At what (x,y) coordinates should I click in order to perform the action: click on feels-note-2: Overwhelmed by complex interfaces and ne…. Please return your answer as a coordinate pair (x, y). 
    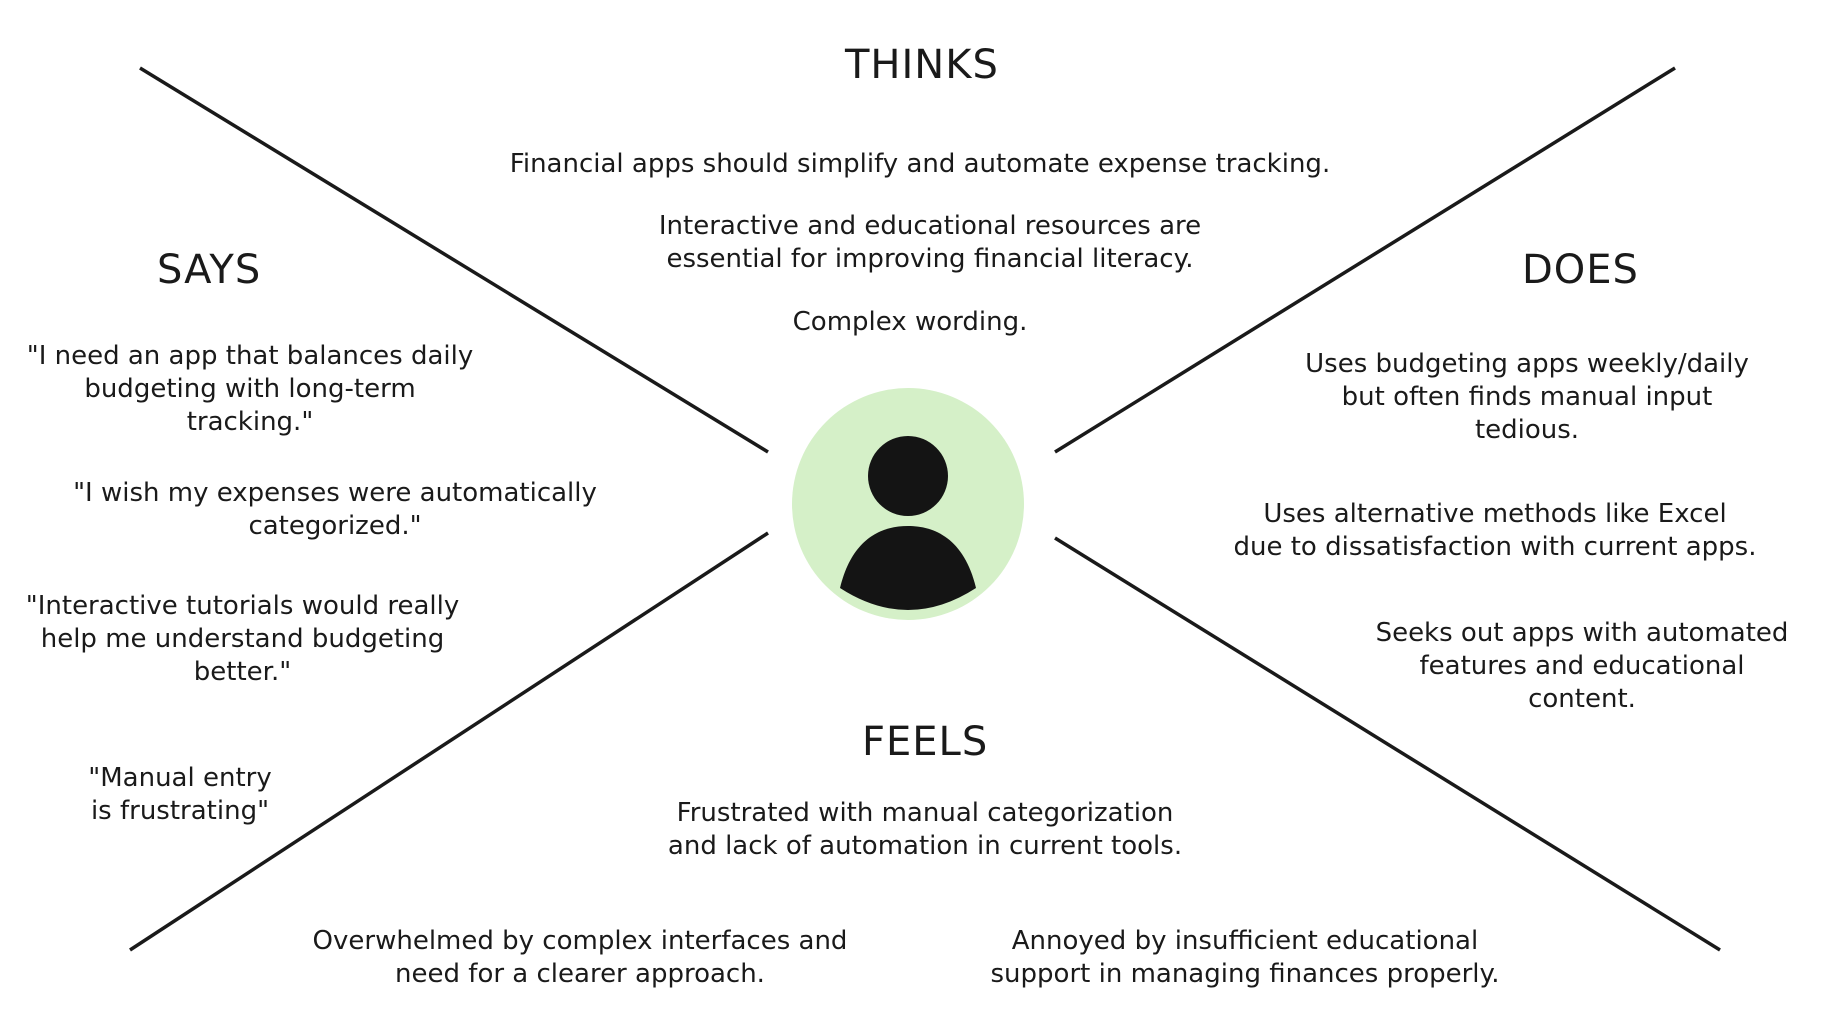
    Looking at the image, I should click on (580, 957).